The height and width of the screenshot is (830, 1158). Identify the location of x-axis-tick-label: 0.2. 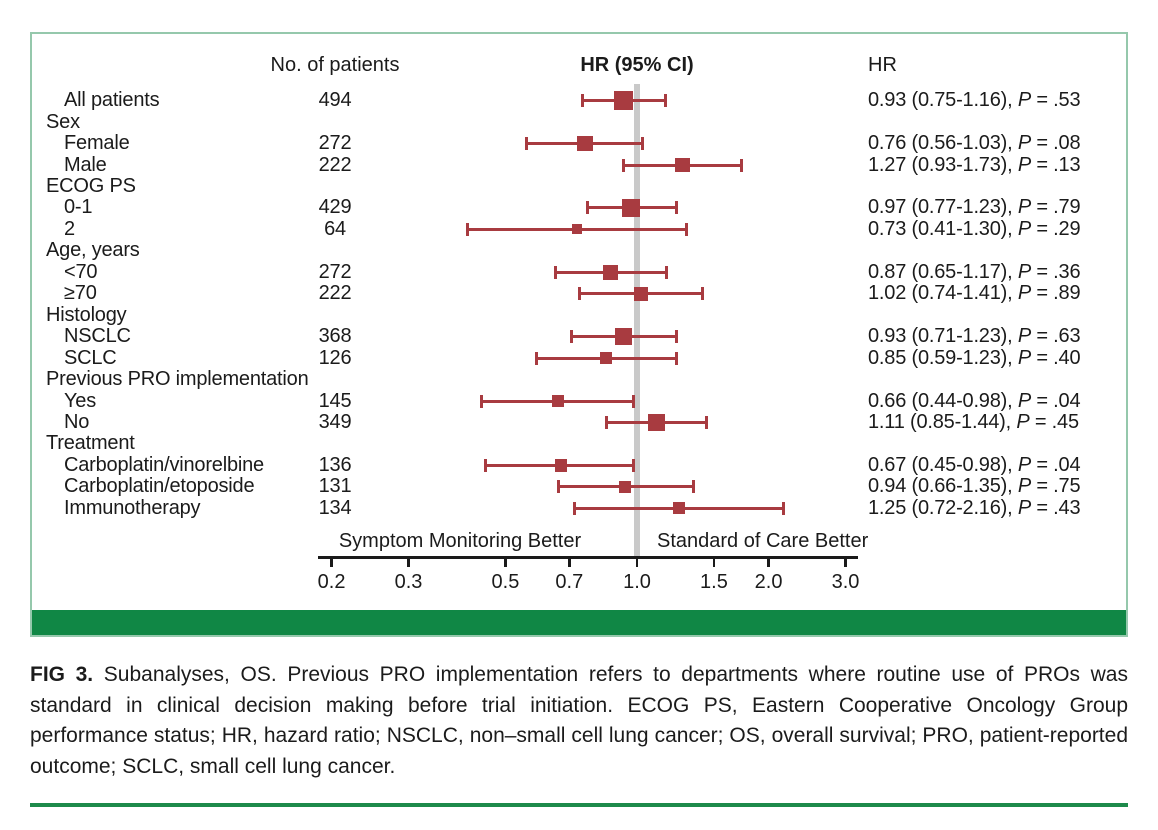
(331, 582).